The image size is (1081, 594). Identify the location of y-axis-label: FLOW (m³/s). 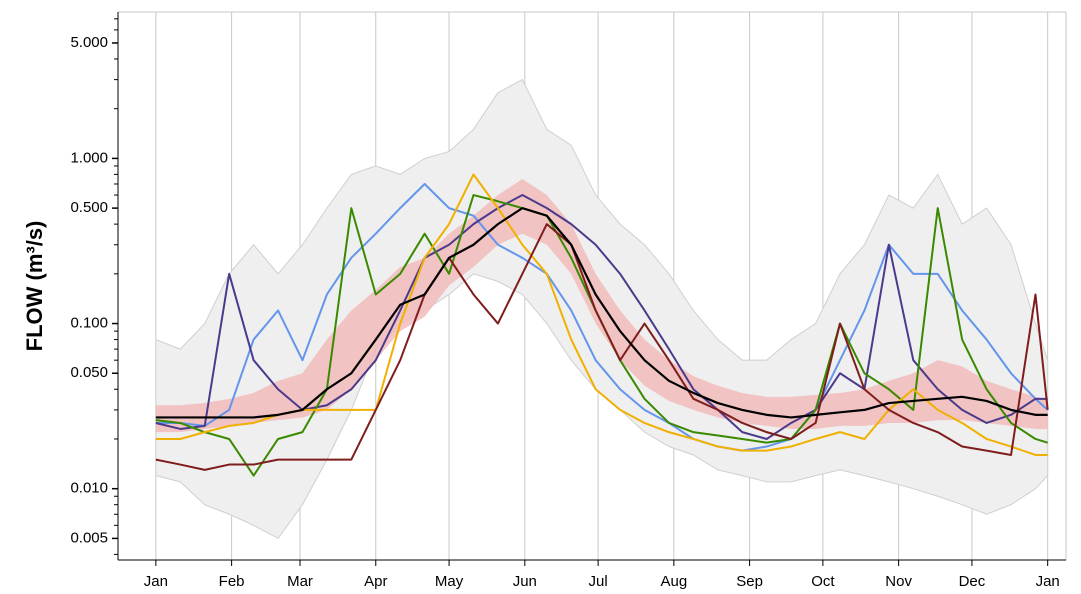
(34, 286).